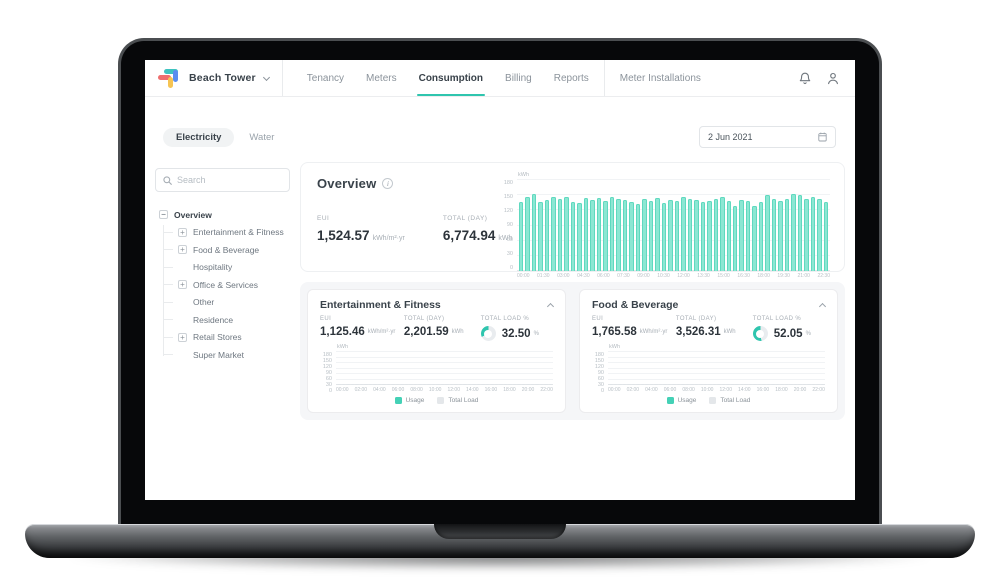  Describe the element at coordinates (342, 332) in the screenshot. I see `eui-value: 1,125.46` at that location.